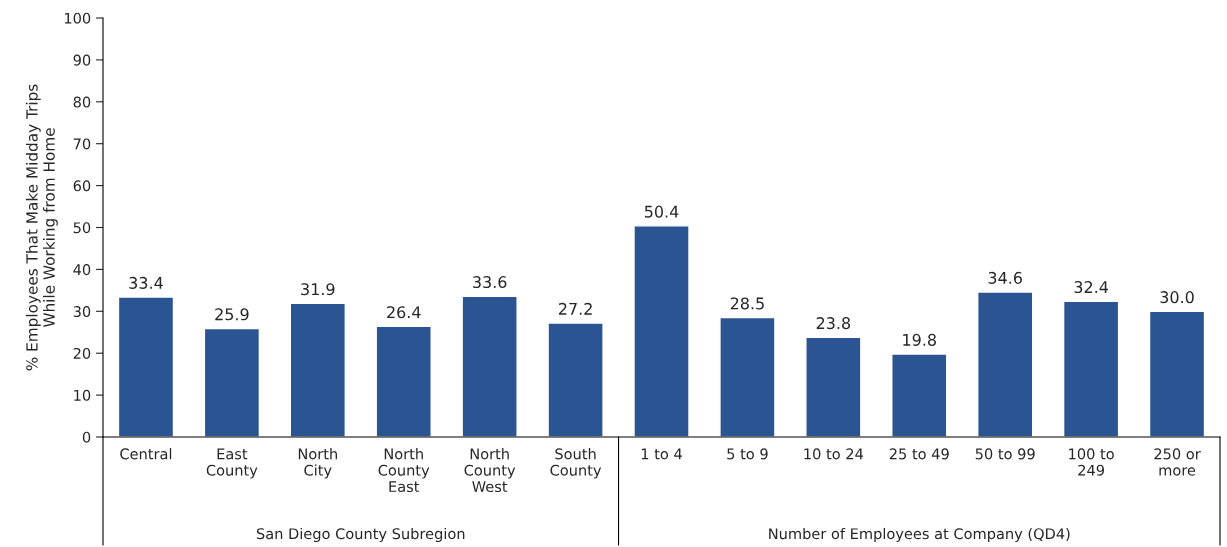 This screenshot has width=1227, height=547. I want to click on x-tick-label: 10 to 24, so click(834, 454).